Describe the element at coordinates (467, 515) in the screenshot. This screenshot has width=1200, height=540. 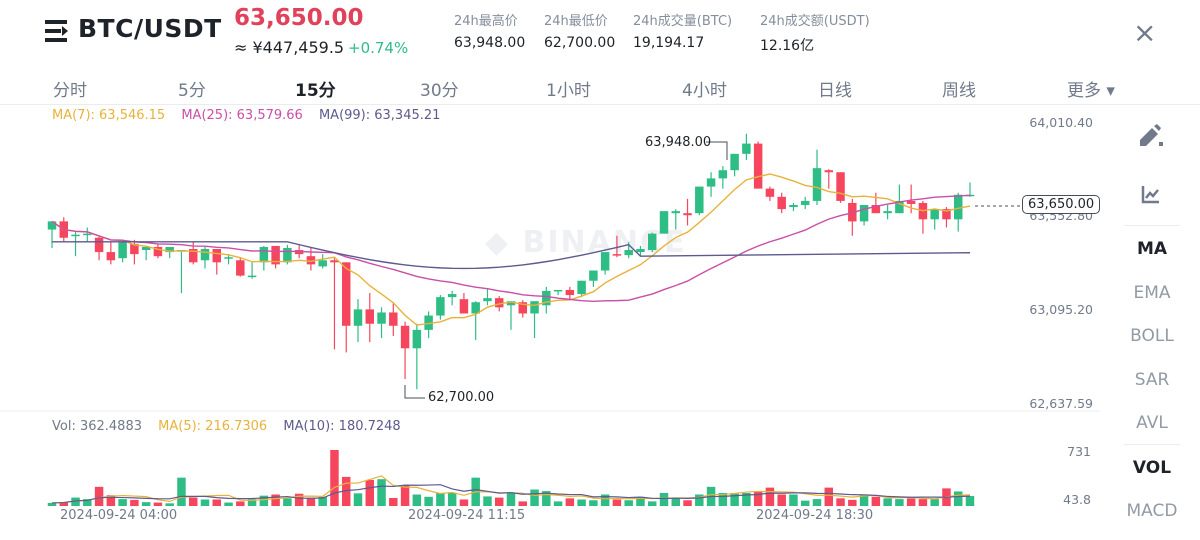
I see `time-axis-label: 2024-09-24 11:15` at that location.